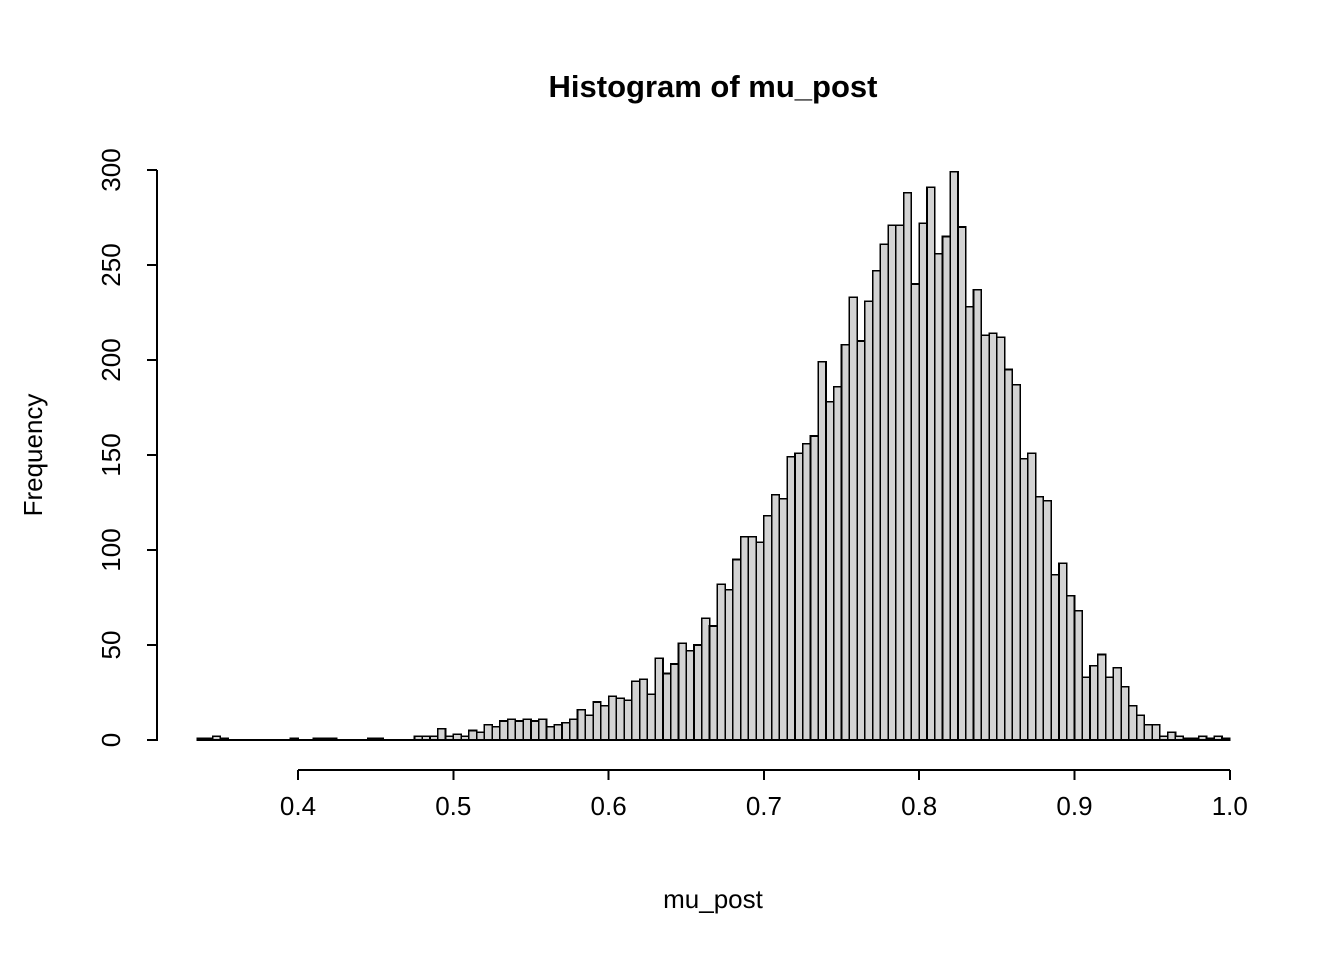 Image resolution: width=1344 pixels, height=960 pixels. Describe the element at coordinates (298, 806) in the screenshot. I see `x-tick-label: 0.4` at that location.